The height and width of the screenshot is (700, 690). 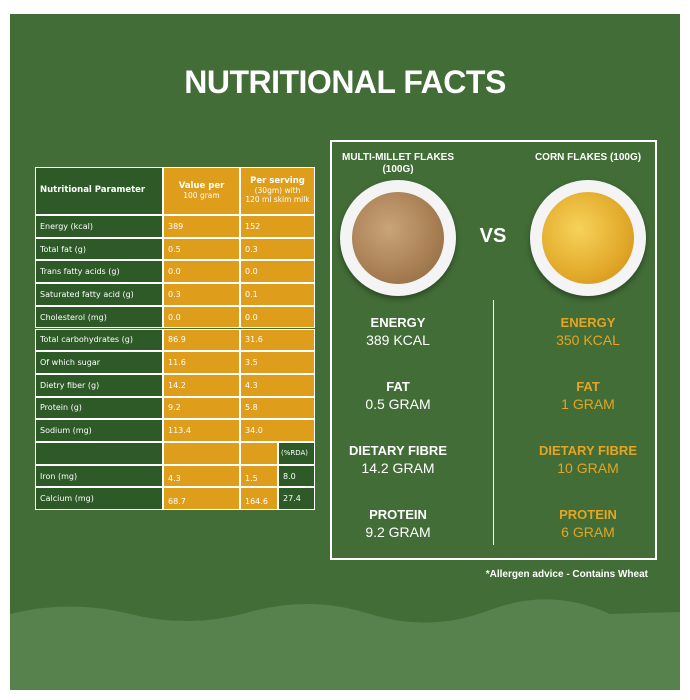 I want to click on rda-label: (%RDA), so click(x=296, y=453).